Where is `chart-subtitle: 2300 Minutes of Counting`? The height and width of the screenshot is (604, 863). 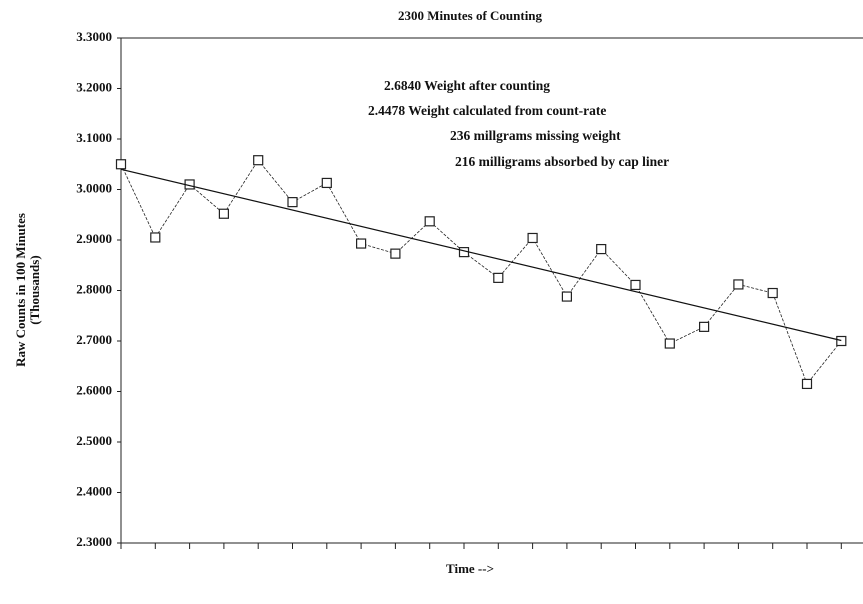 chart-subtitle: 2300 Minutes of Counting is located at coordinates (470, 15).